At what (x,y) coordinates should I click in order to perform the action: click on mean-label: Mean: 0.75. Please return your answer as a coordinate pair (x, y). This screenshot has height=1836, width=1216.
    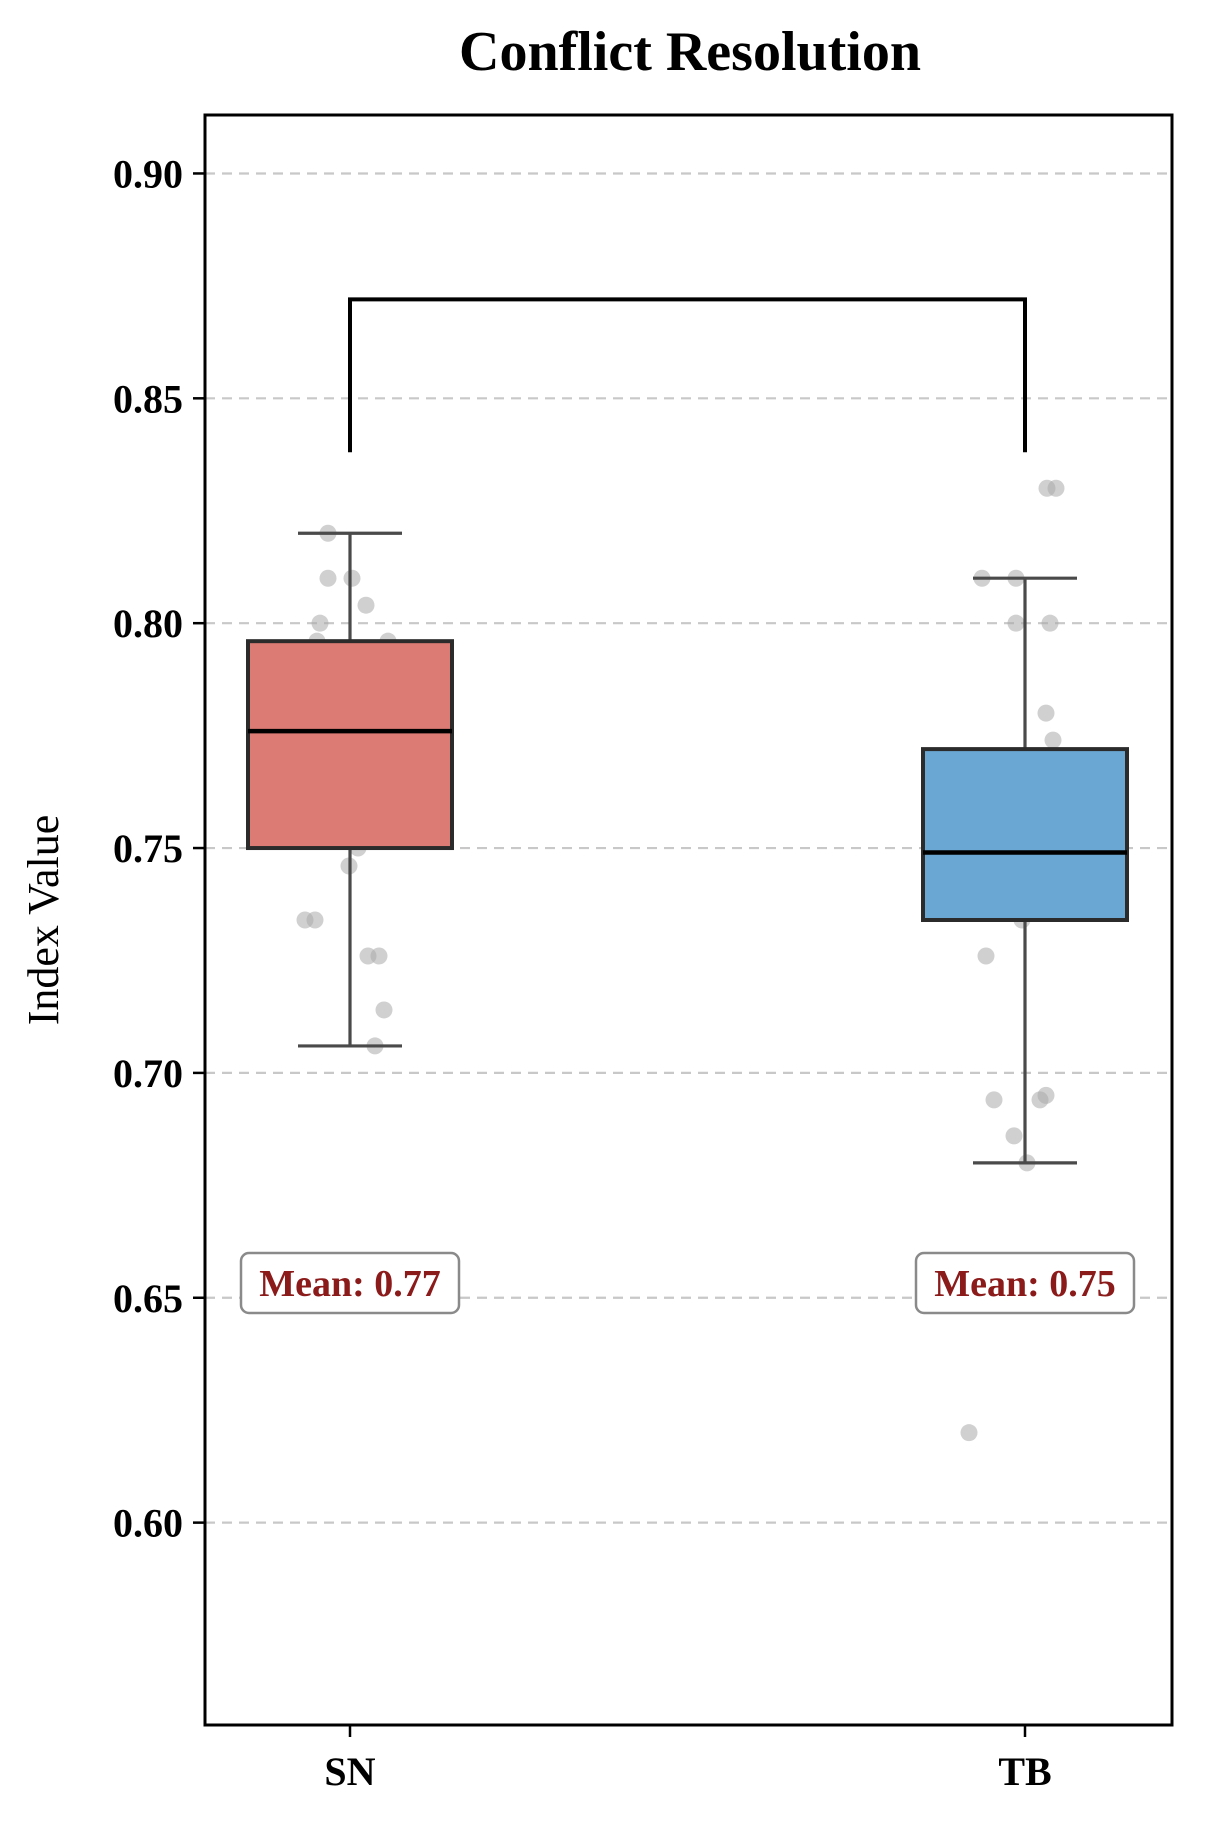
    Looking at the image, I should click on (1025, 1284).